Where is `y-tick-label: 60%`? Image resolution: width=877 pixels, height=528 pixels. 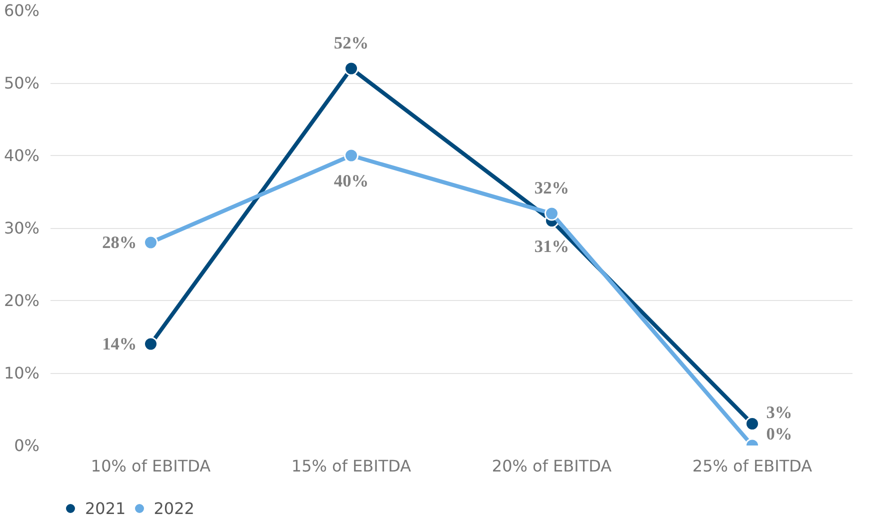 y-tick-label: 60% is located at coordinates (22, 10).